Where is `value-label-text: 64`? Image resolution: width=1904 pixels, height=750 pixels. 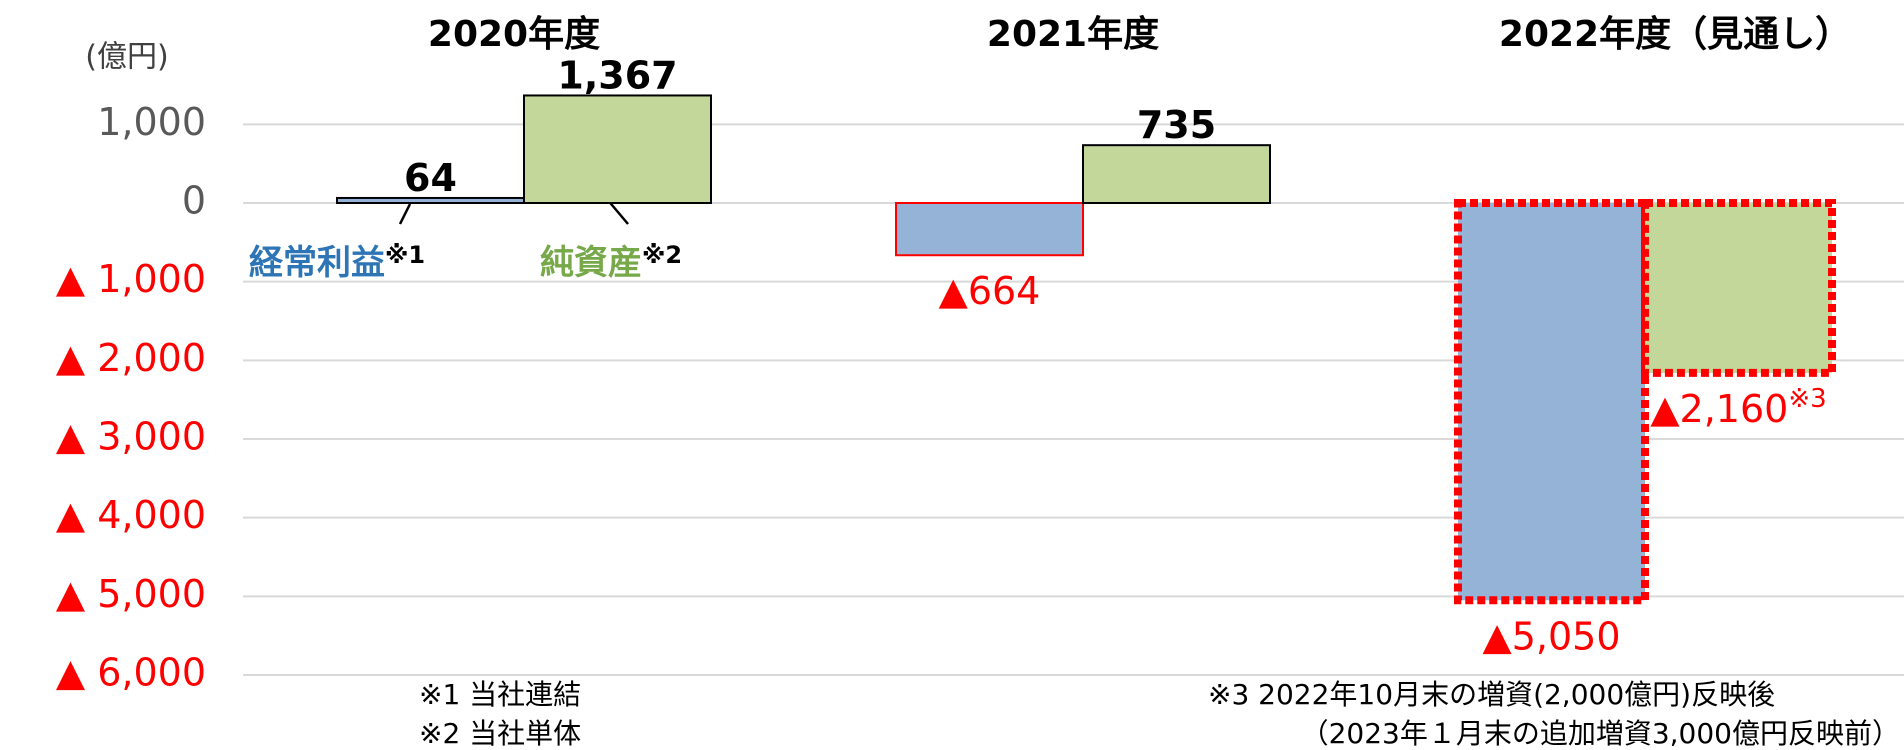
value-label-text: 64 is located at coordinates (430, 177).